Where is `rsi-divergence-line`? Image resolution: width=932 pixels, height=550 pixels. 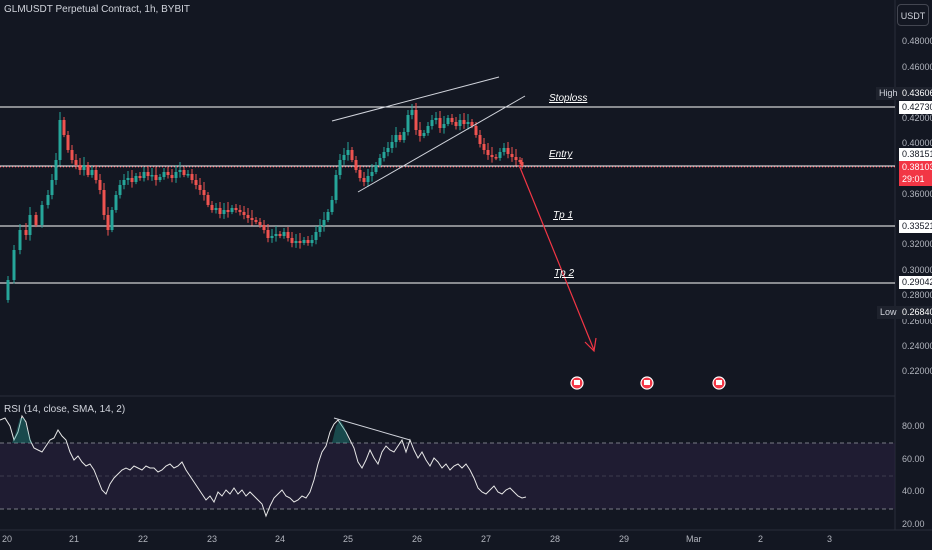
rsi-divergence-line is located at coordinates (372, 429).